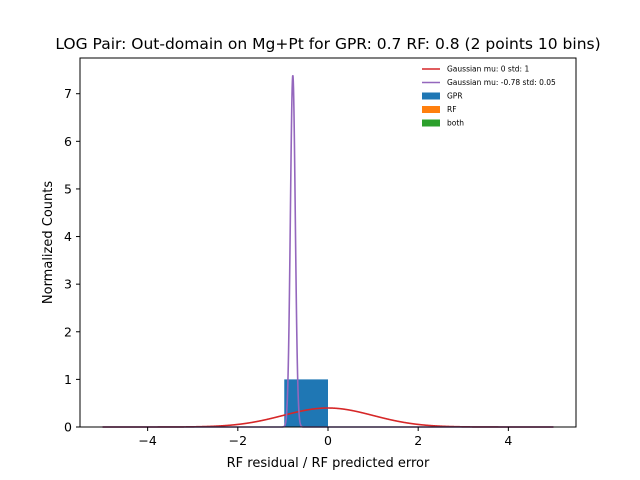  Describe the element at coordinates (68, 188) in the screenshot. I see `y-tick-label: 5` at that location.